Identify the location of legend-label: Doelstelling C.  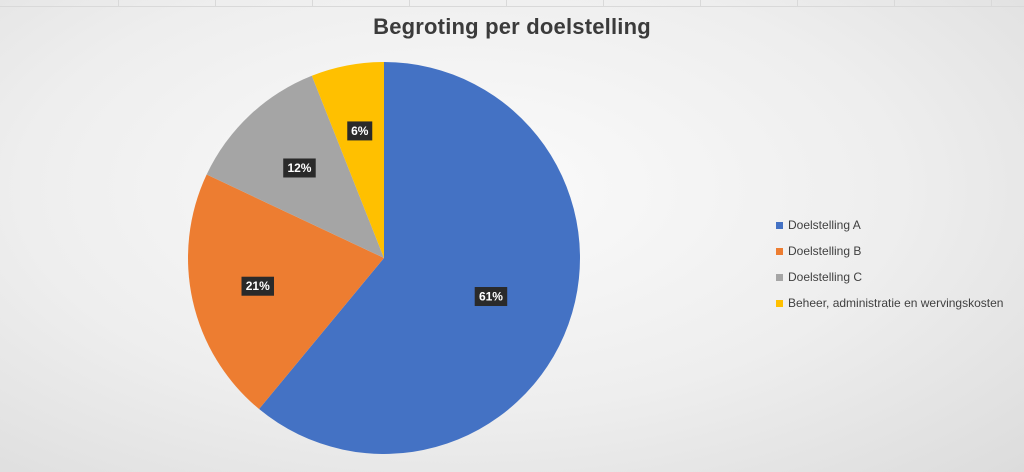
(825, 277).